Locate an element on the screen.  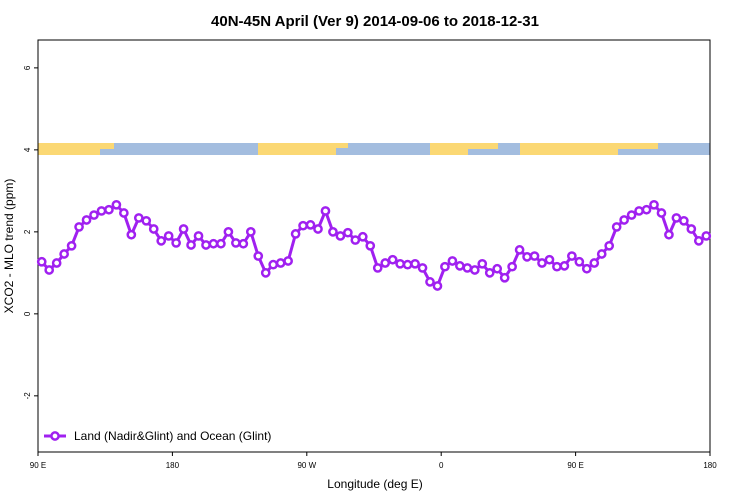
y-tick-label: -2 is located at coordinates (27, 396).